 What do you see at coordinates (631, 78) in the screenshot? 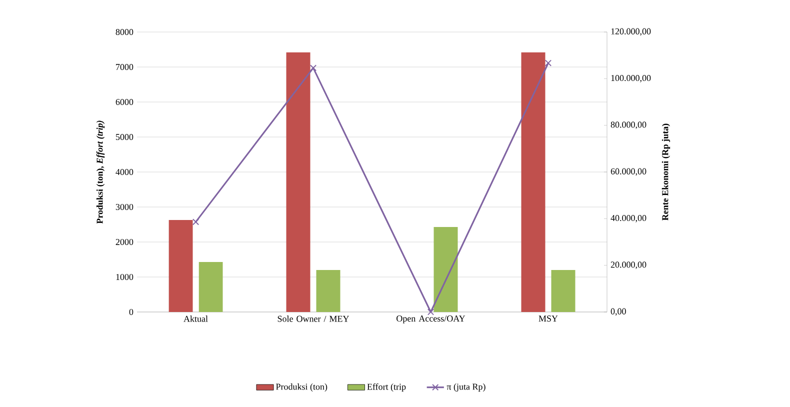
I see `y2-tick-label: 100.000,00` at bounding box center [631, 78].